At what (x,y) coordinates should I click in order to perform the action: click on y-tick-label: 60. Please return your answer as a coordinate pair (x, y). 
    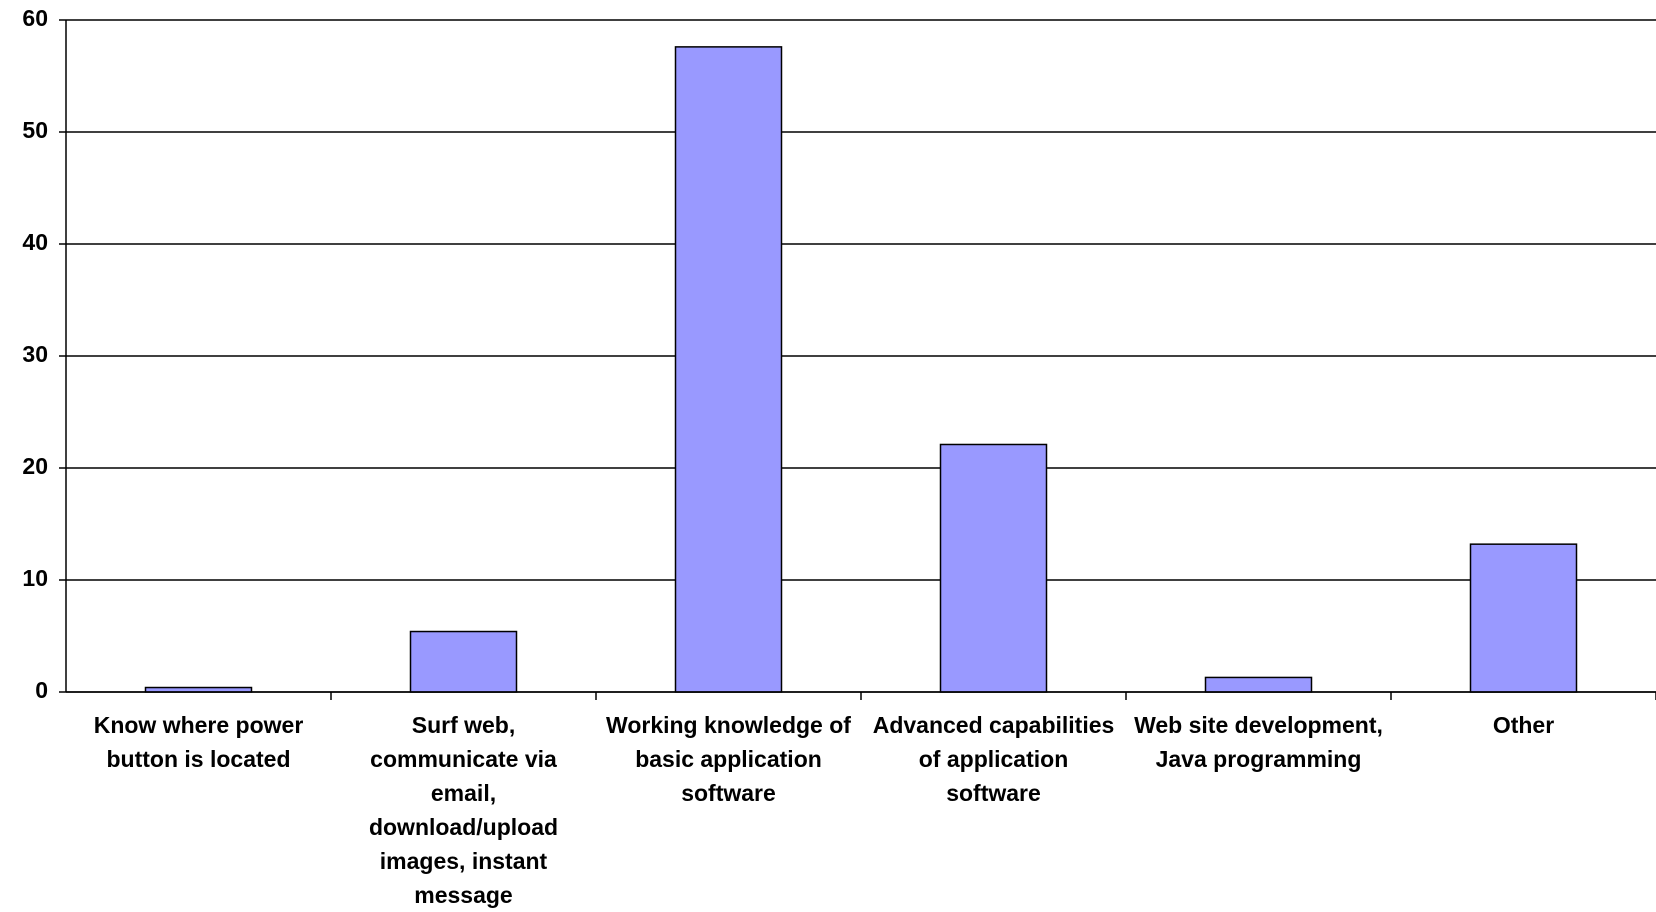
    Looking at the image, I should click on (35, 18).